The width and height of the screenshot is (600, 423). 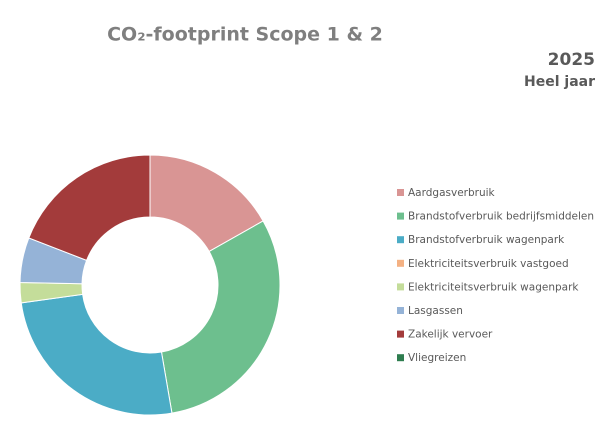 What do you see at coordinates (437, 358) in the screenshot?
I see `legend-label: Vliegreizen` at bounding box center [437, 358].